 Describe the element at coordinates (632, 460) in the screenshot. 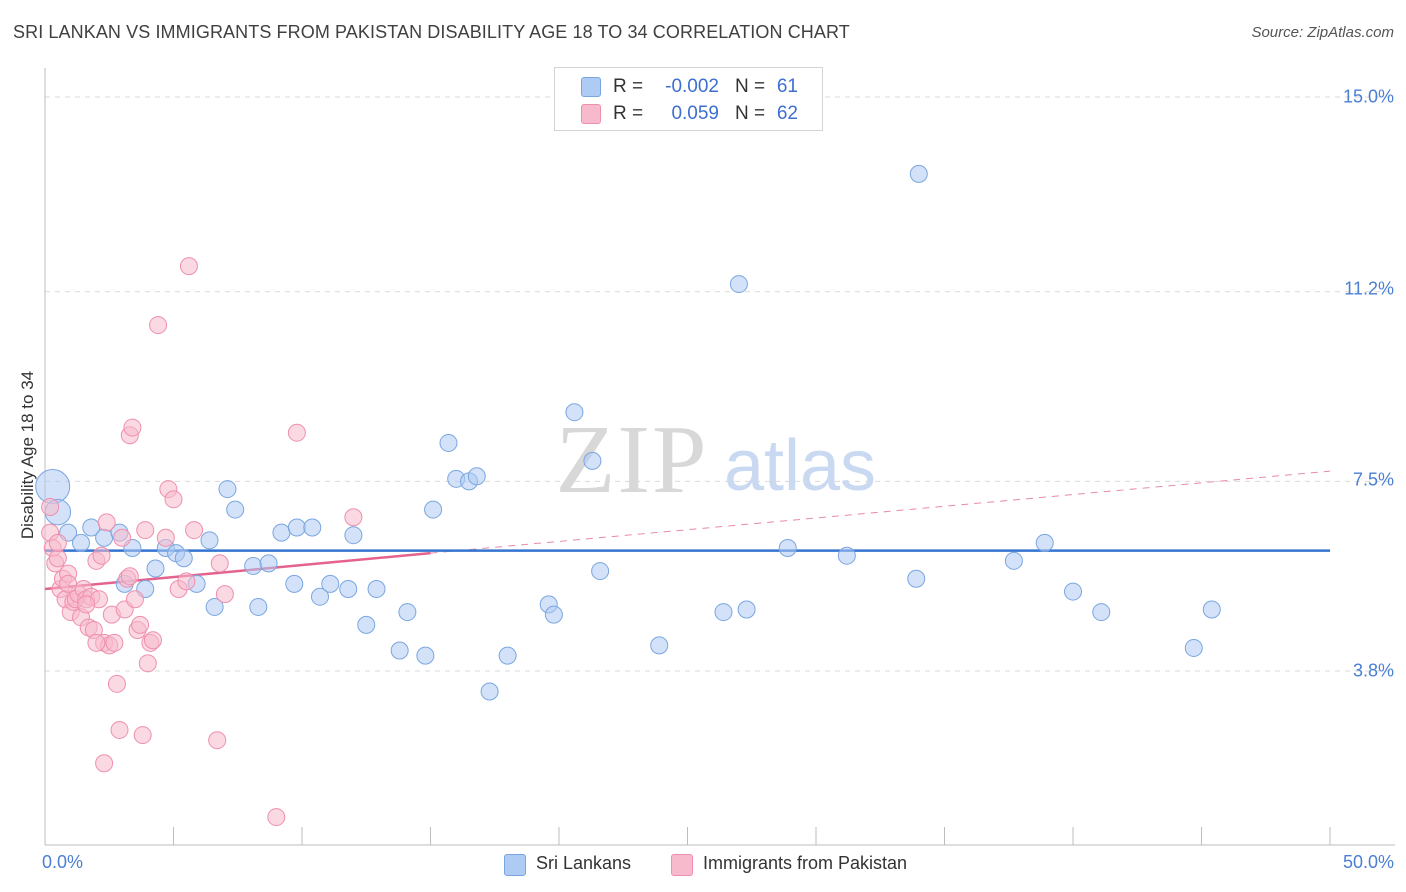

I see `watermark-zip: ZIP` at that location.